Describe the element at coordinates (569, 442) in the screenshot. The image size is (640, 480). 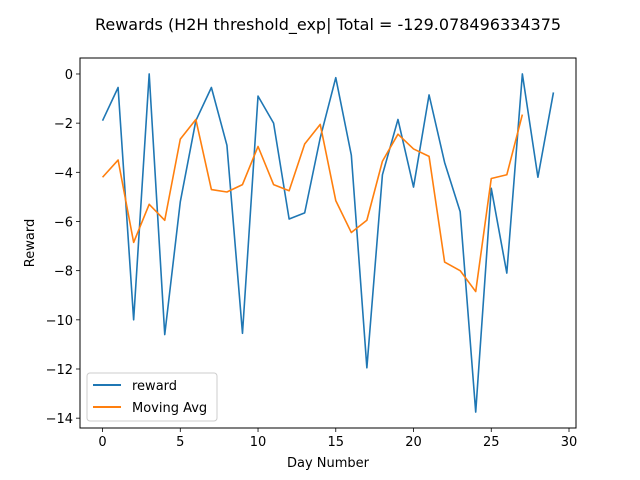
I see `x-tick-label: 30` at that location.